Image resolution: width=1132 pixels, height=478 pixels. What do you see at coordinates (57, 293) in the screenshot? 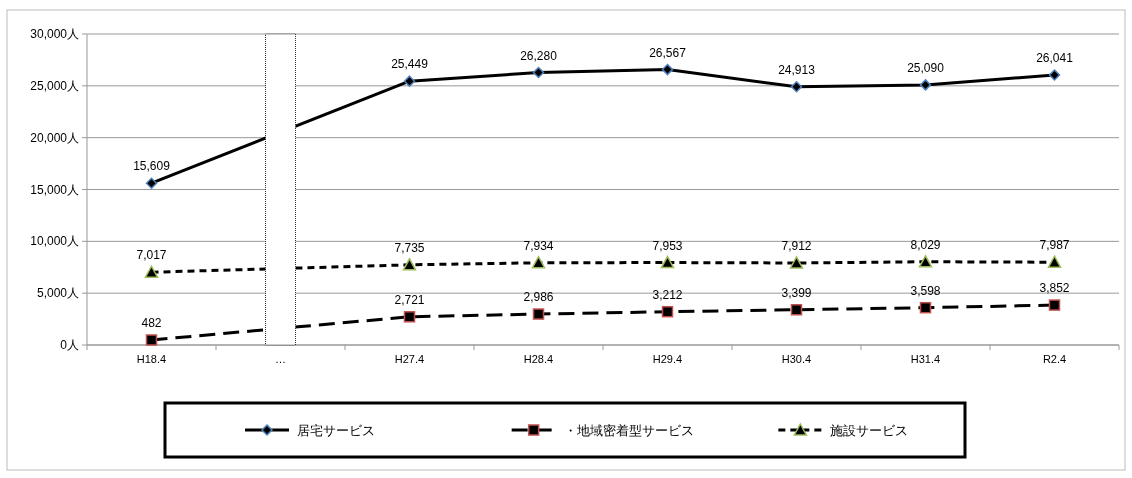
I see `y-tick-label: 5,000人` at bounding box center [57, 293].